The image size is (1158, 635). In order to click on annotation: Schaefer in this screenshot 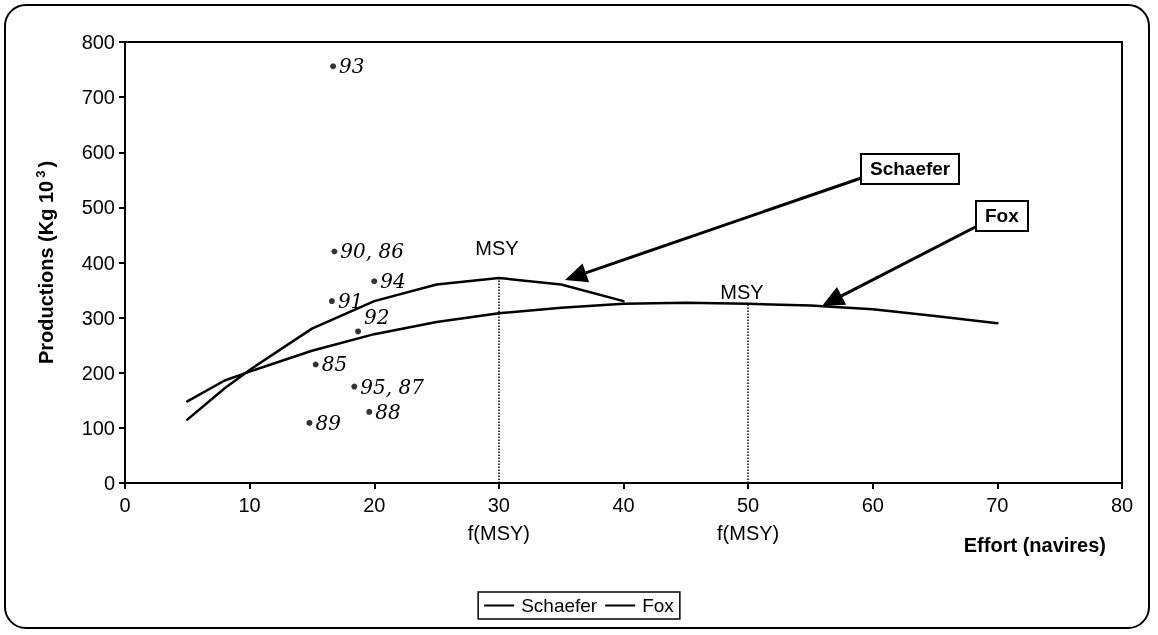, I will do `click(910, 169)`.